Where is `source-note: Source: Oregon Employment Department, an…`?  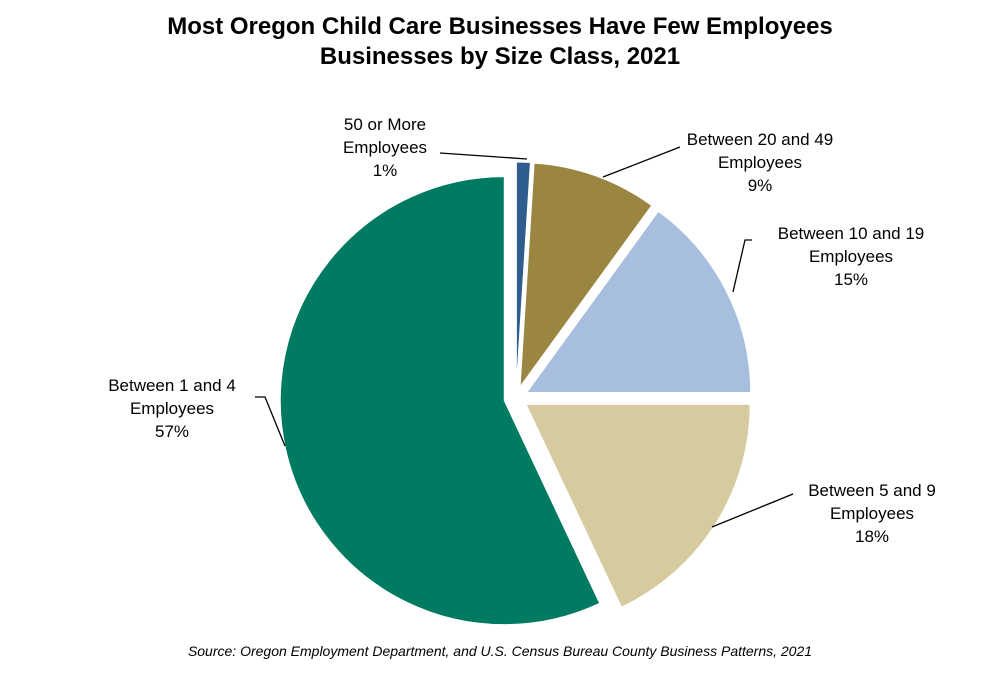
source-note: Source: Oregon Employment Department, an… is located at coordinates (500, 651).